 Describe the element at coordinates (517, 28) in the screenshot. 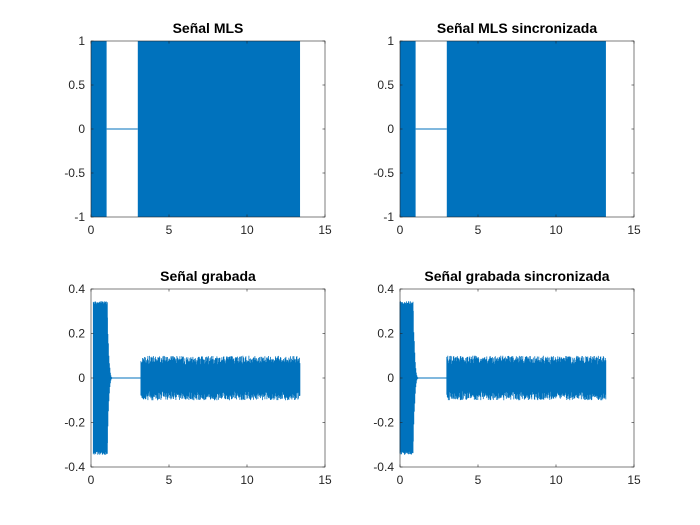

I see `panel-title: Señal MLS sincronizada` at that location.